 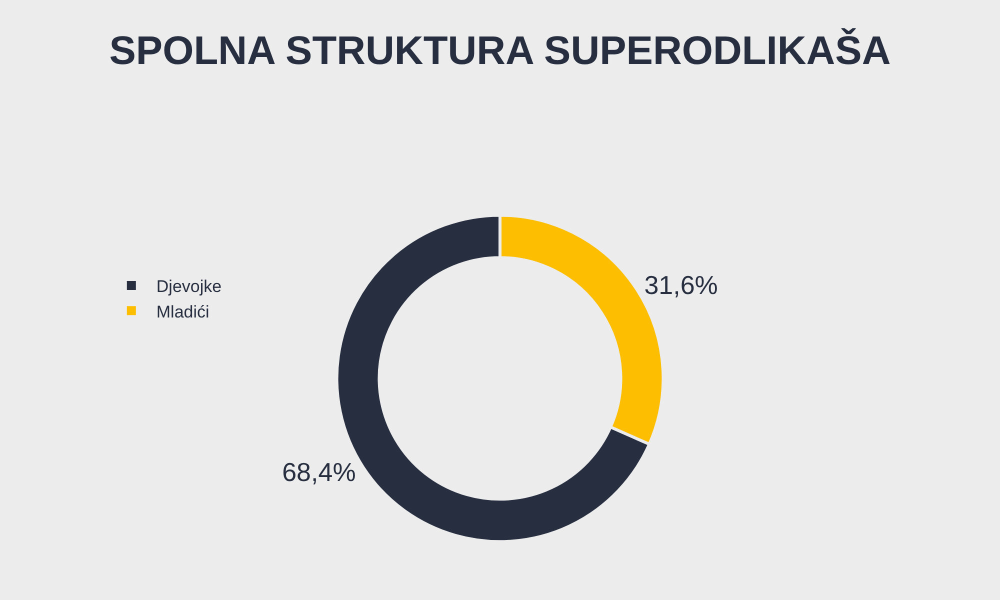 What do you see at coordinates (319, 472) in the screenshot?
I see `data-label: 68,4%` at bounding box center [319, 472].